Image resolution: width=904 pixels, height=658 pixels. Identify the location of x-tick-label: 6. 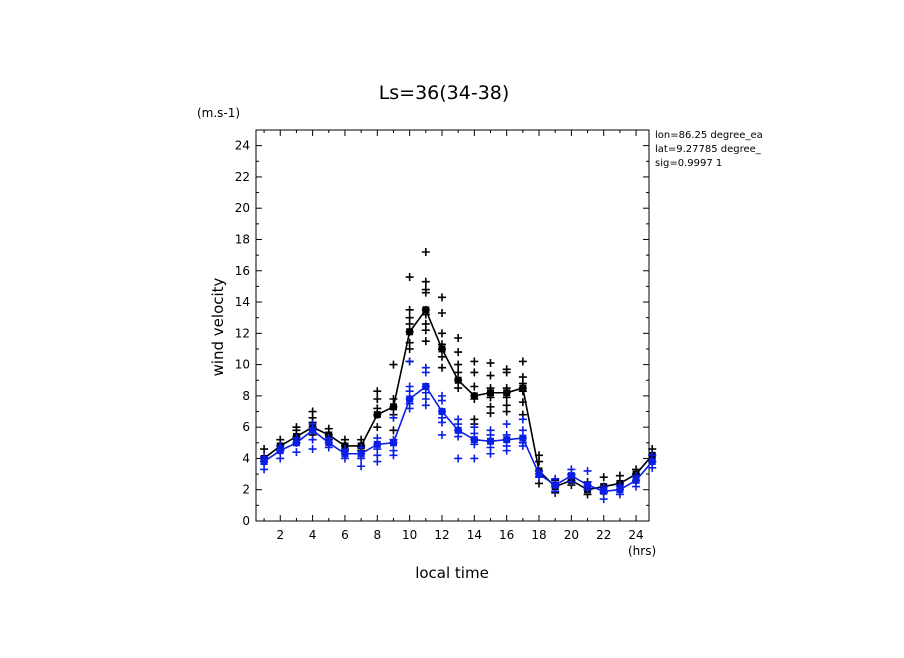
(345, 535).